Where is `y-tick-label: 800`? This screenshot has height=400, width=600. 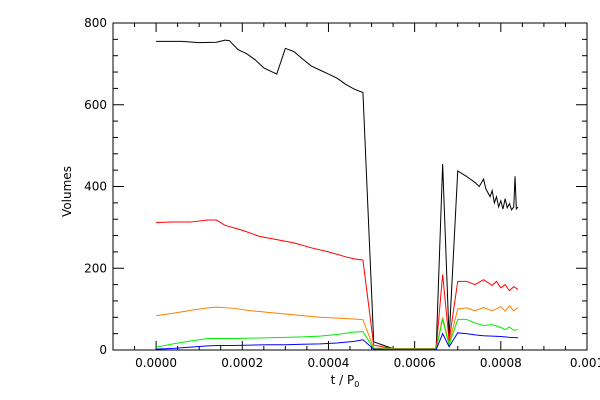 y-tick-label: 800 is located at coordinates (95, 23).